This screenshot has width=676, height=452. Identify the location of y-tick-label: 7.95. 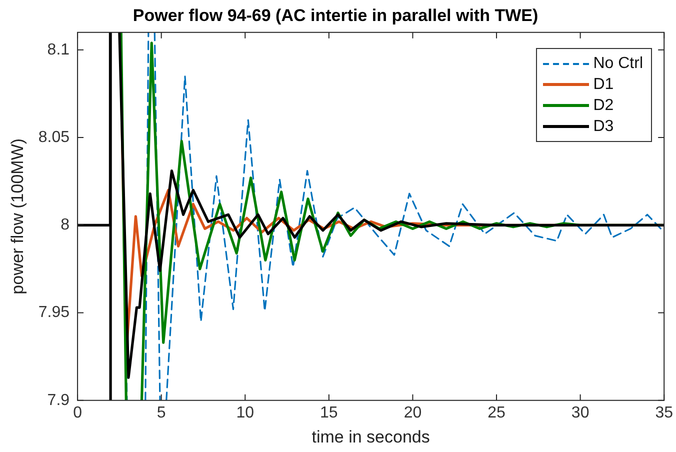
(54, 313).